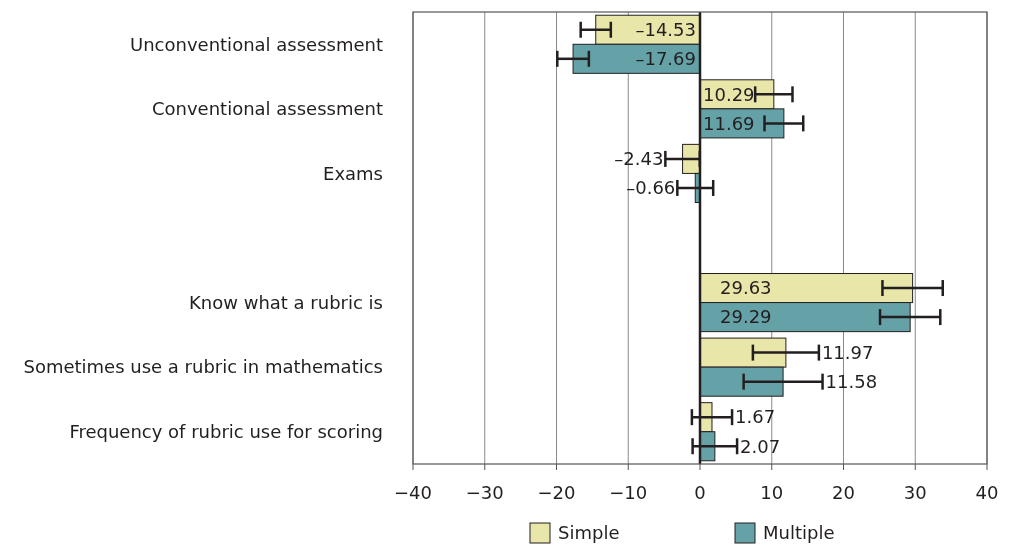  I want to click on x-tick-label: −30, so click(484, 492).